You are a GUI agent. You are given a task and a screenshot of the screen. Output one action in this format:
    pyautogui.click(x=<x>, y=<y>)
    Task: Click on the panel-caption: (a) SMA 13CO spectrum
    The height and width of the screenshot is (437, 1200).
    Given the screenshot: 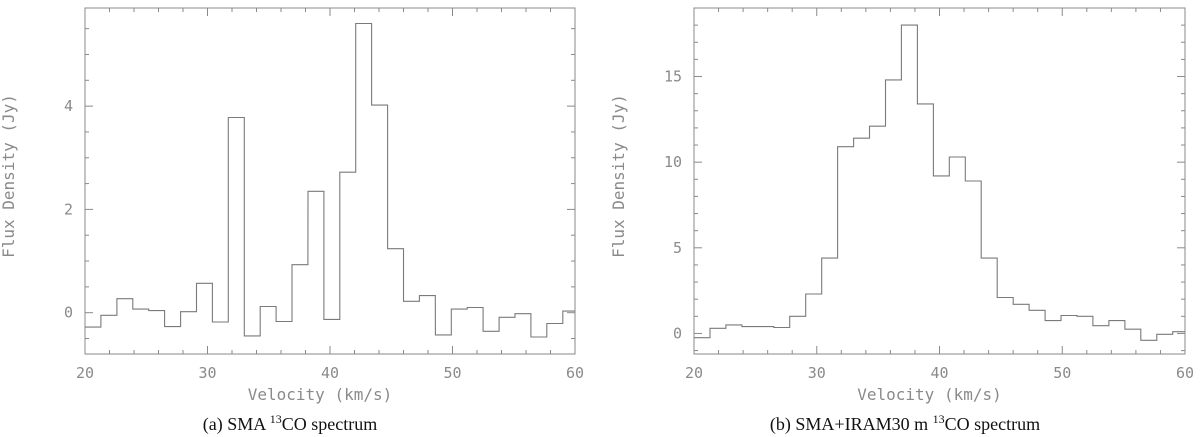 What is the action you would take?
    pyautogui.click(x=290, y=423)
    